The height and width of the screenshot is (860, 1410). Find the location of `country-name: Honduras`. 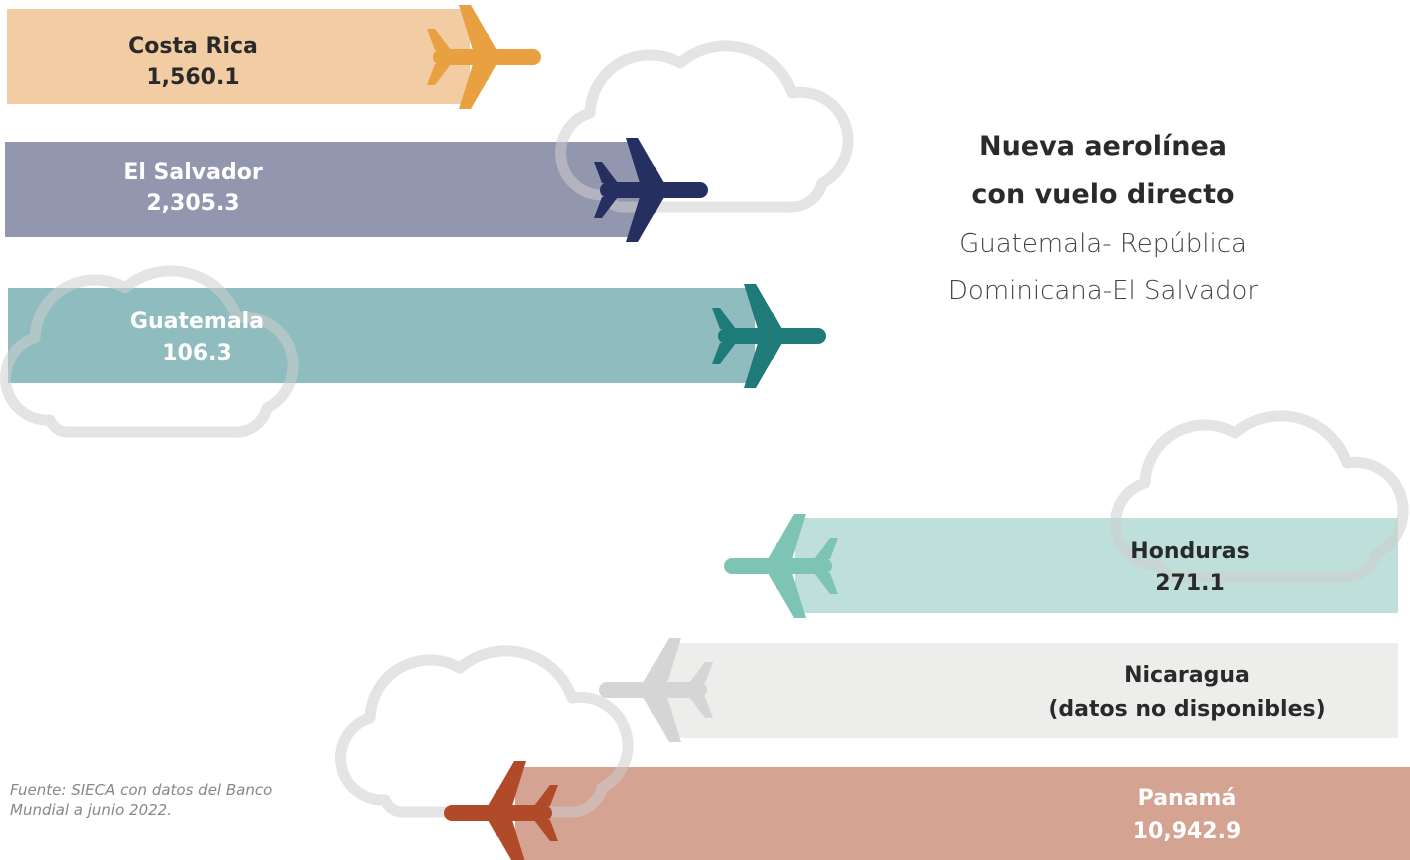

country-name: Honduras is located at coordinates (1189, 551).